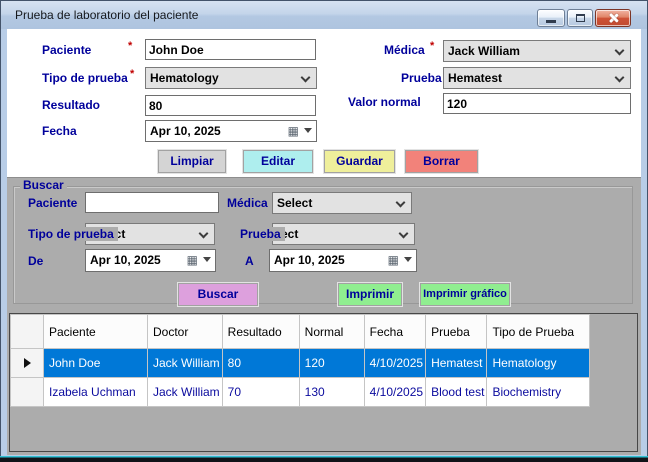  What do you see at coordinates (432, 46) in the screenshot?
I see `medica-required-marker: *` at bounding box center [432, 46].